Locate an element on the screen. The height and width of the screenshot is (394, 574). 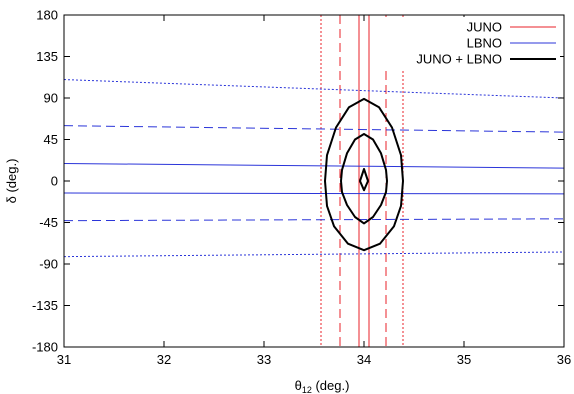
y-tick-label: 45 is located at coordinates (51, 139).